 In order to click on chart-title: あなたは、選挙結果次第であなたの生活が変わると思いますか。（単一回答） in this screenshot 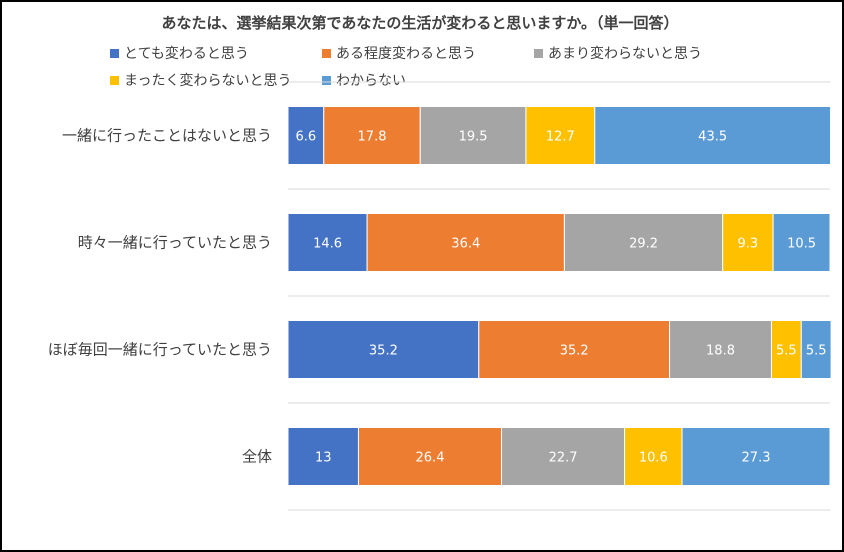, I will do `click(419, 23)`.